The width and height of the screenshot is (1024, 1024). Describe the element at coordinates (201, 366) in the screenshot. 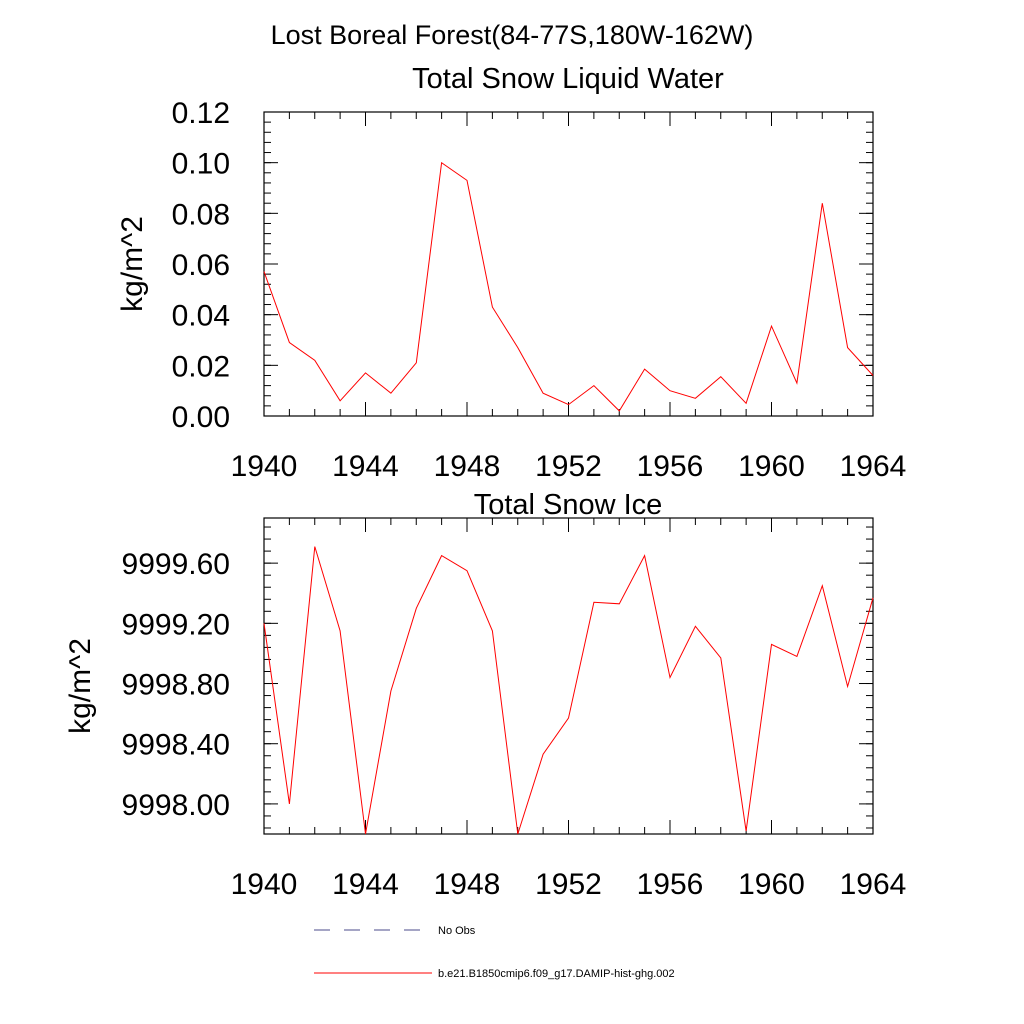

I see `y-tick-label: 0.02` at that location.